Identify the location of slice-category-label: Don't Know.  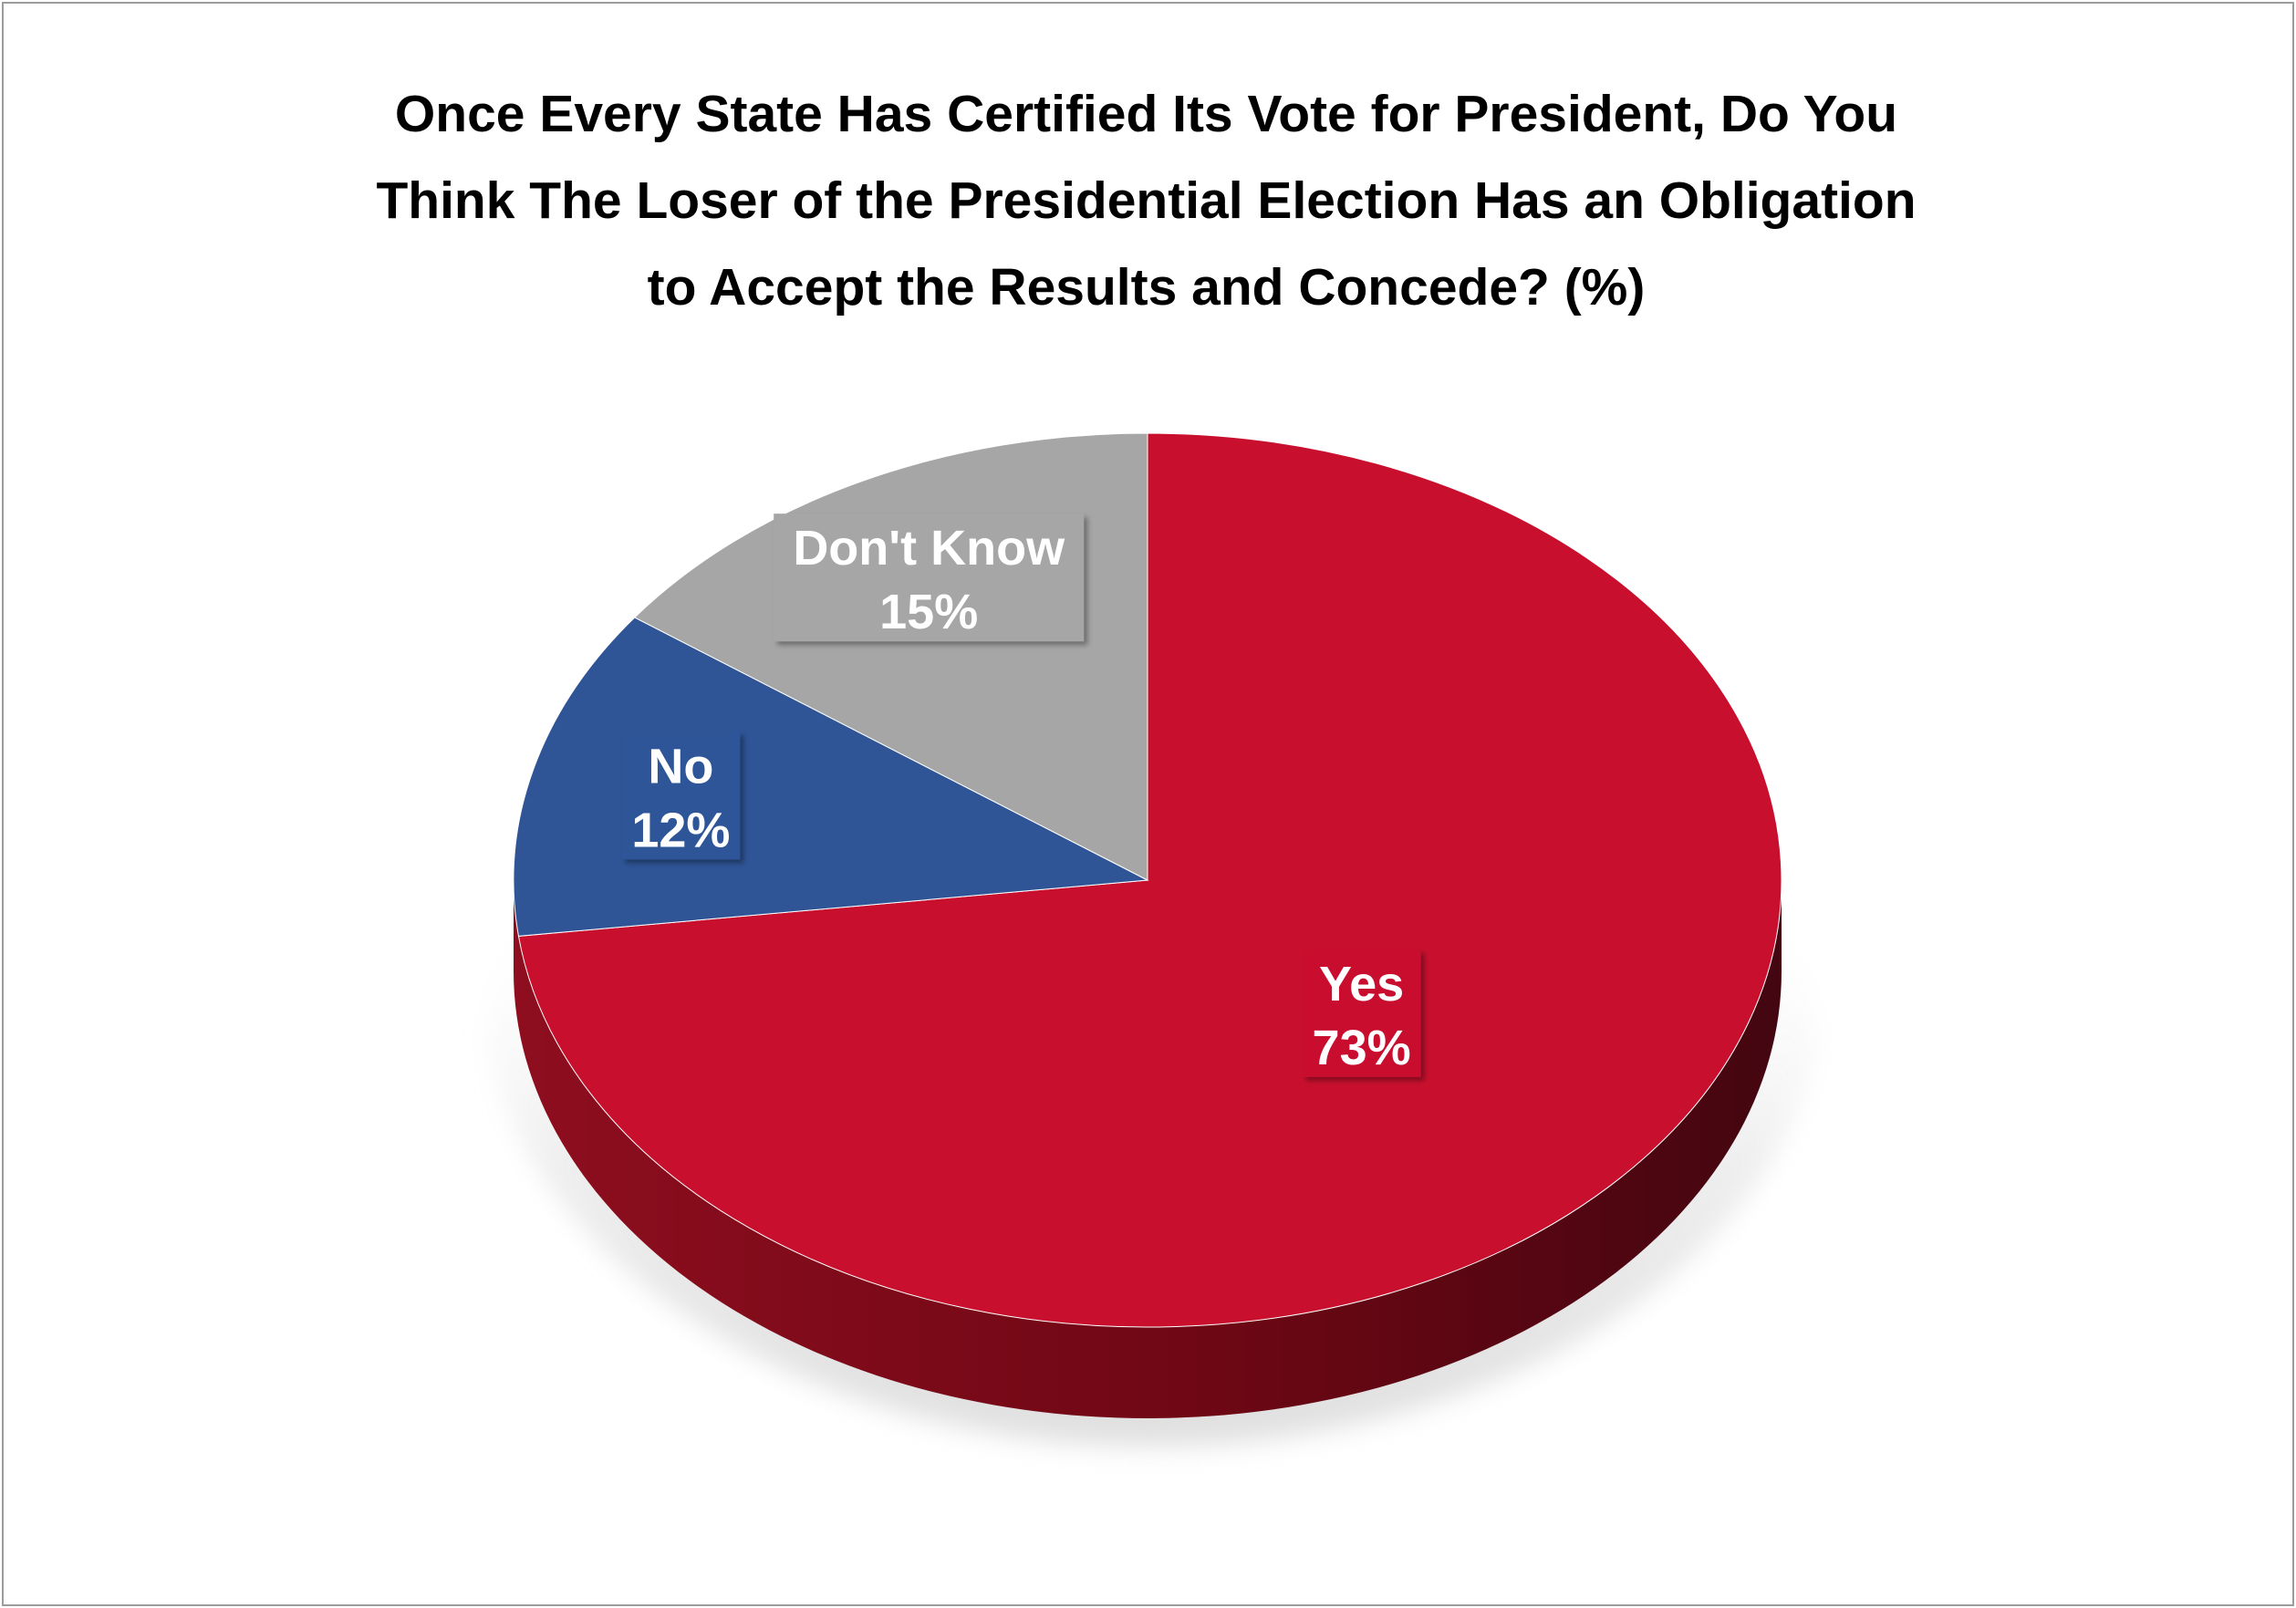
(929, 548).